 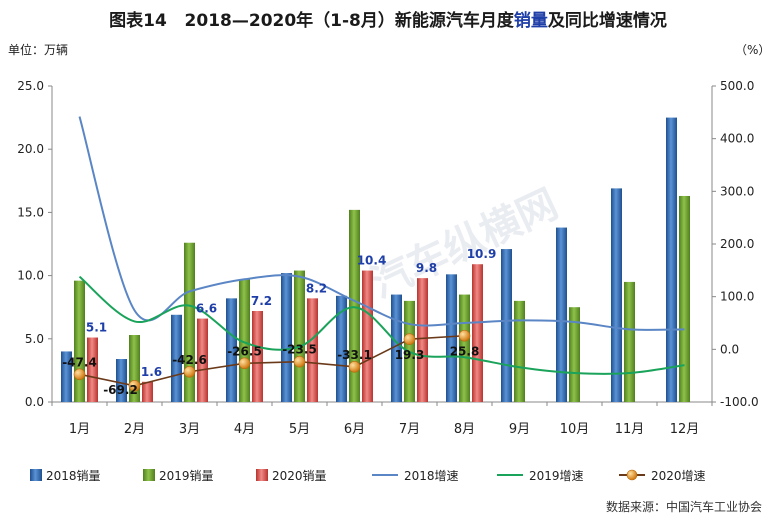 What do you see at coordinates (34, 402) in the screenshot?
I see `left-tick-label: 0.0` at bounding box center [34, 402].